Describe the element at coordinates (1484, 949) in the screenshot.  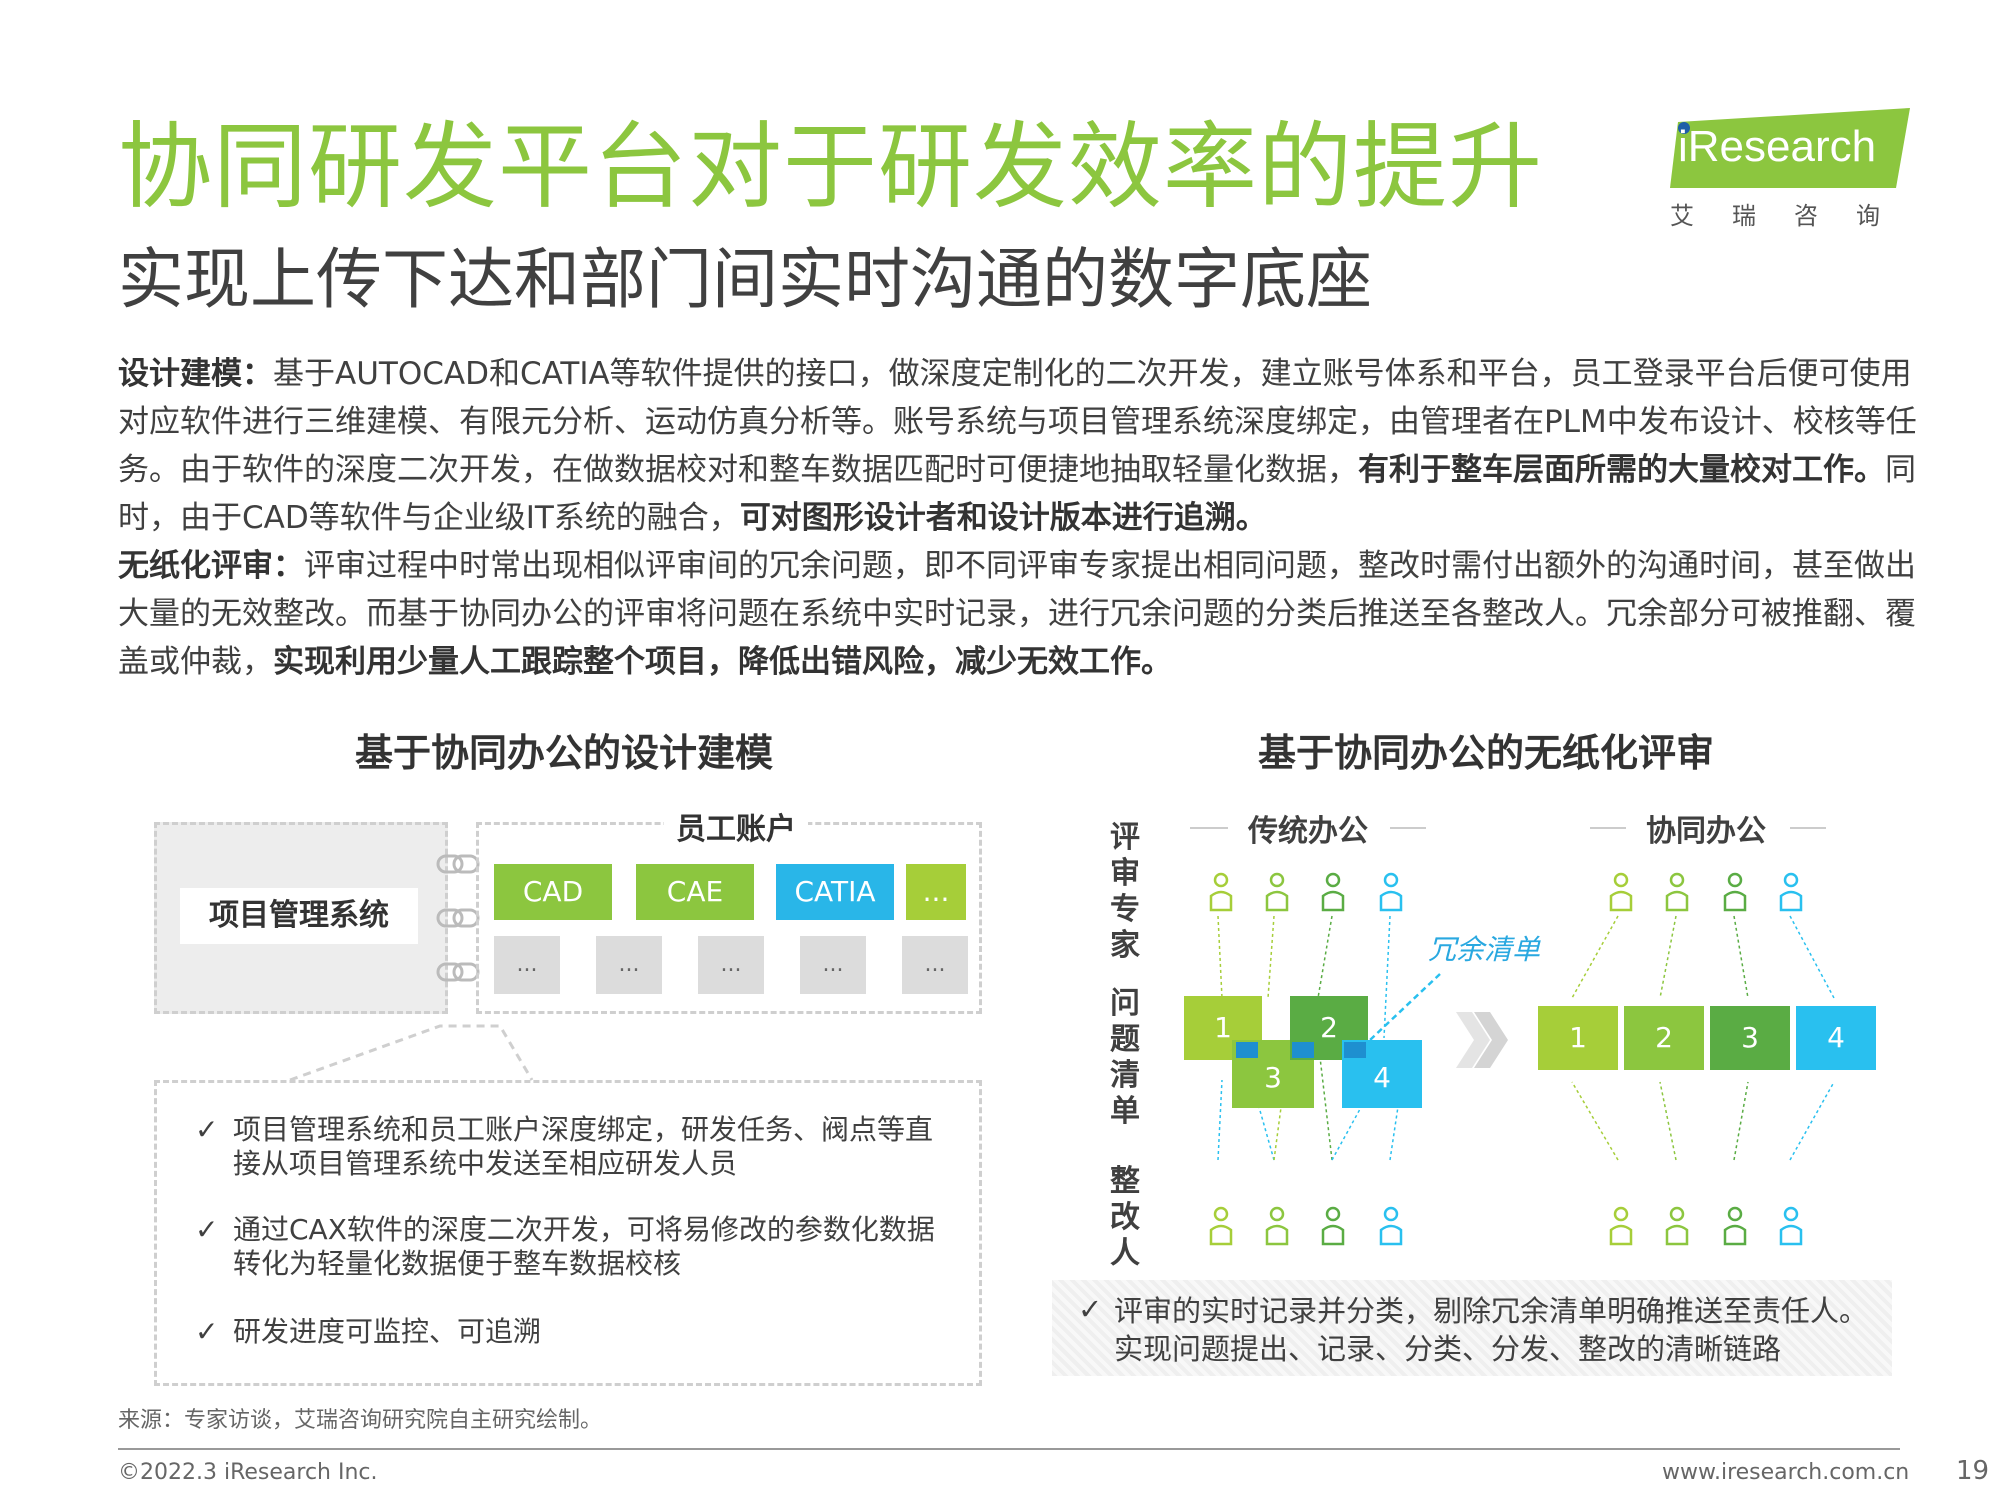
I see `redundant-list-label: 冗余清单` at that location.